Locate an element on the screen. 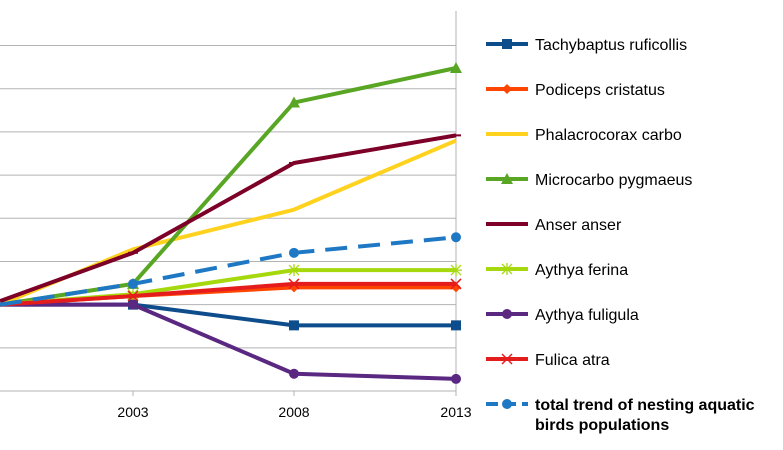 The width and height of the screenshot is (783, 450). legend-item-3: Microcarbo pygmaeus is located at coordinates (589, 180).